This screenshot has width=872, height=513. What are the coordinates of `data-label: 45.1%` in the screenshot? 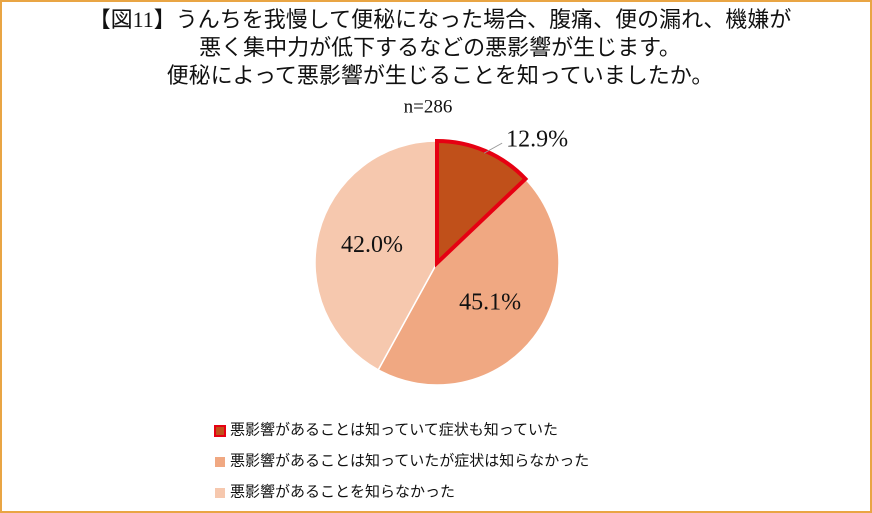 It's located at (490, 302).